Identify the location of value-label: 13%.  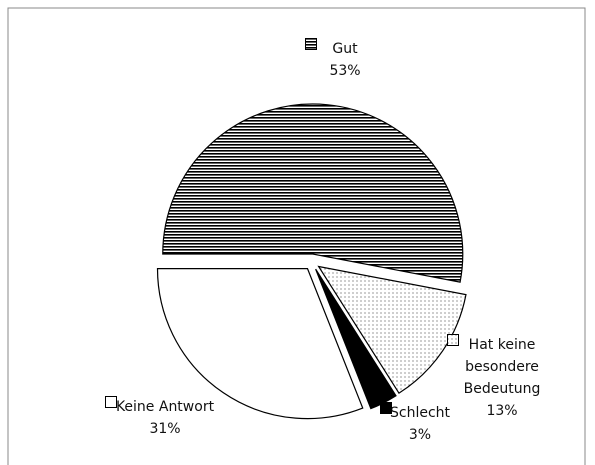
(502, 411).